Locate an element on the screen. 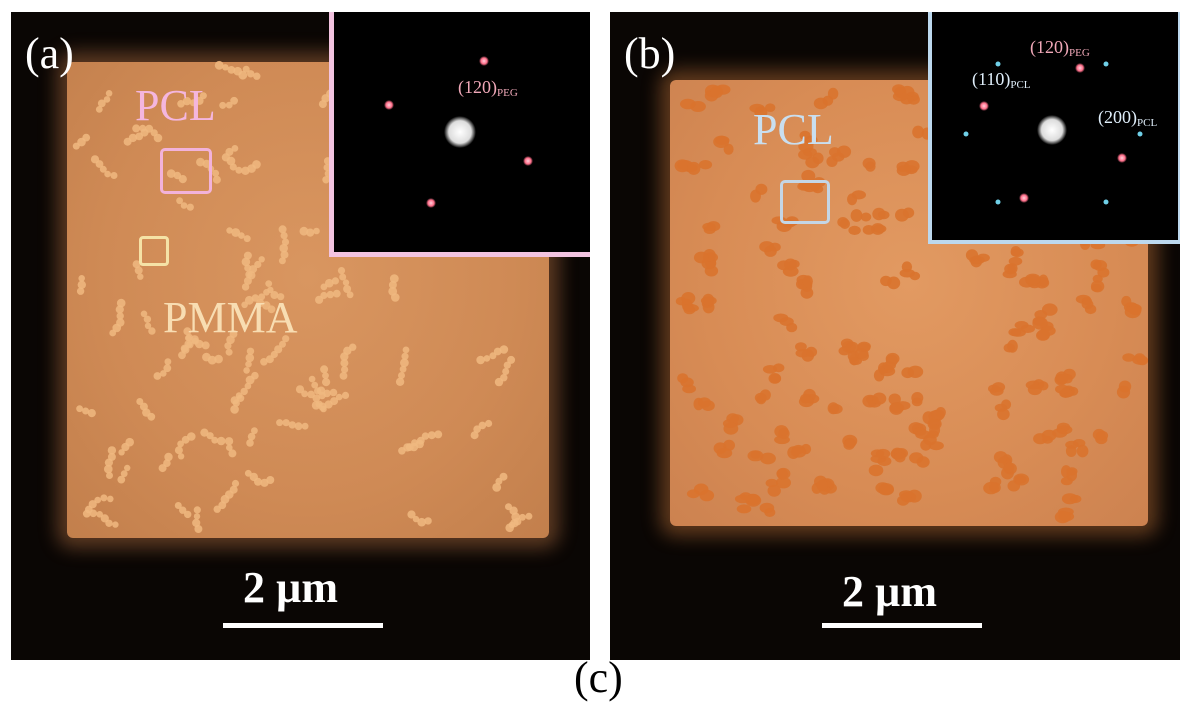  scale-bar-label-a: 2 µm is located at coordinates (291, 587).